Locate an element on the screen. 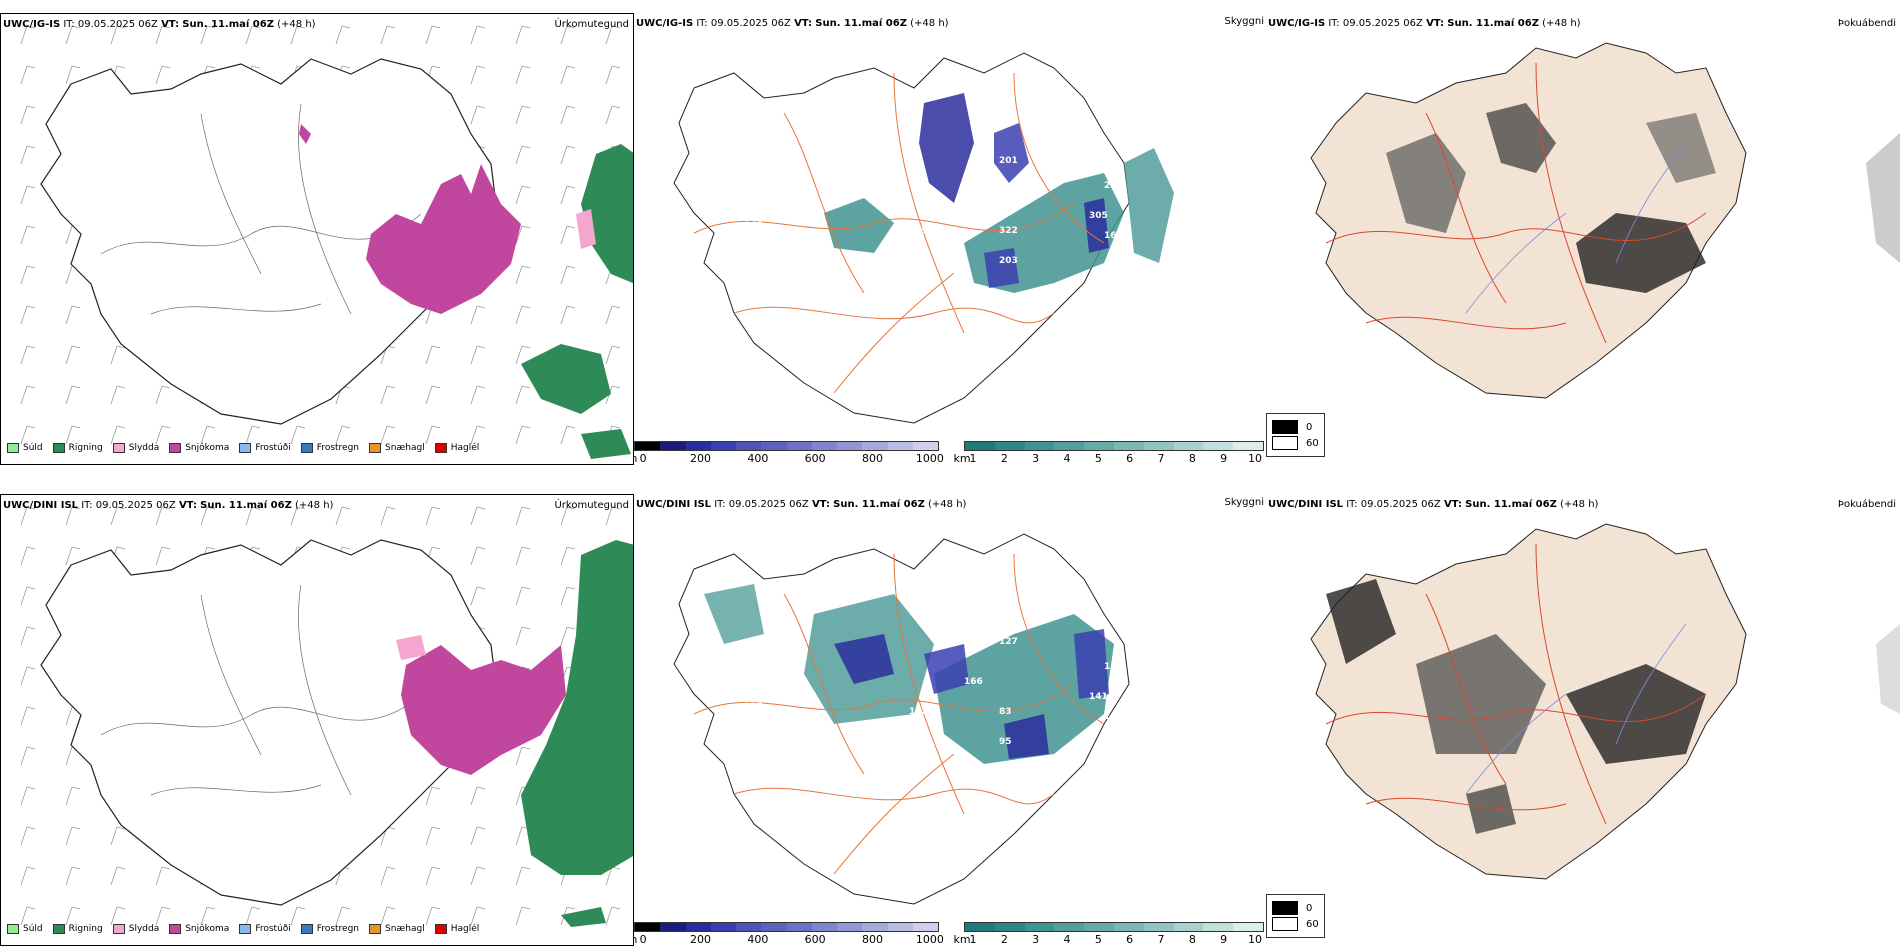 This screenshot has width=1900, height=950. legend-label: Súld is located at coordinates (33, 929).